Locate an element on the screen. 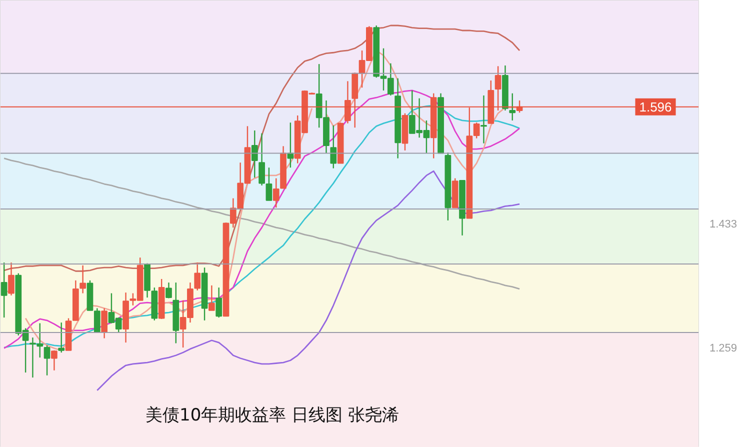 The width and height of the screenshot is (740, 447). y-tick-label: 1.259 is located at coordinates (724, 348).